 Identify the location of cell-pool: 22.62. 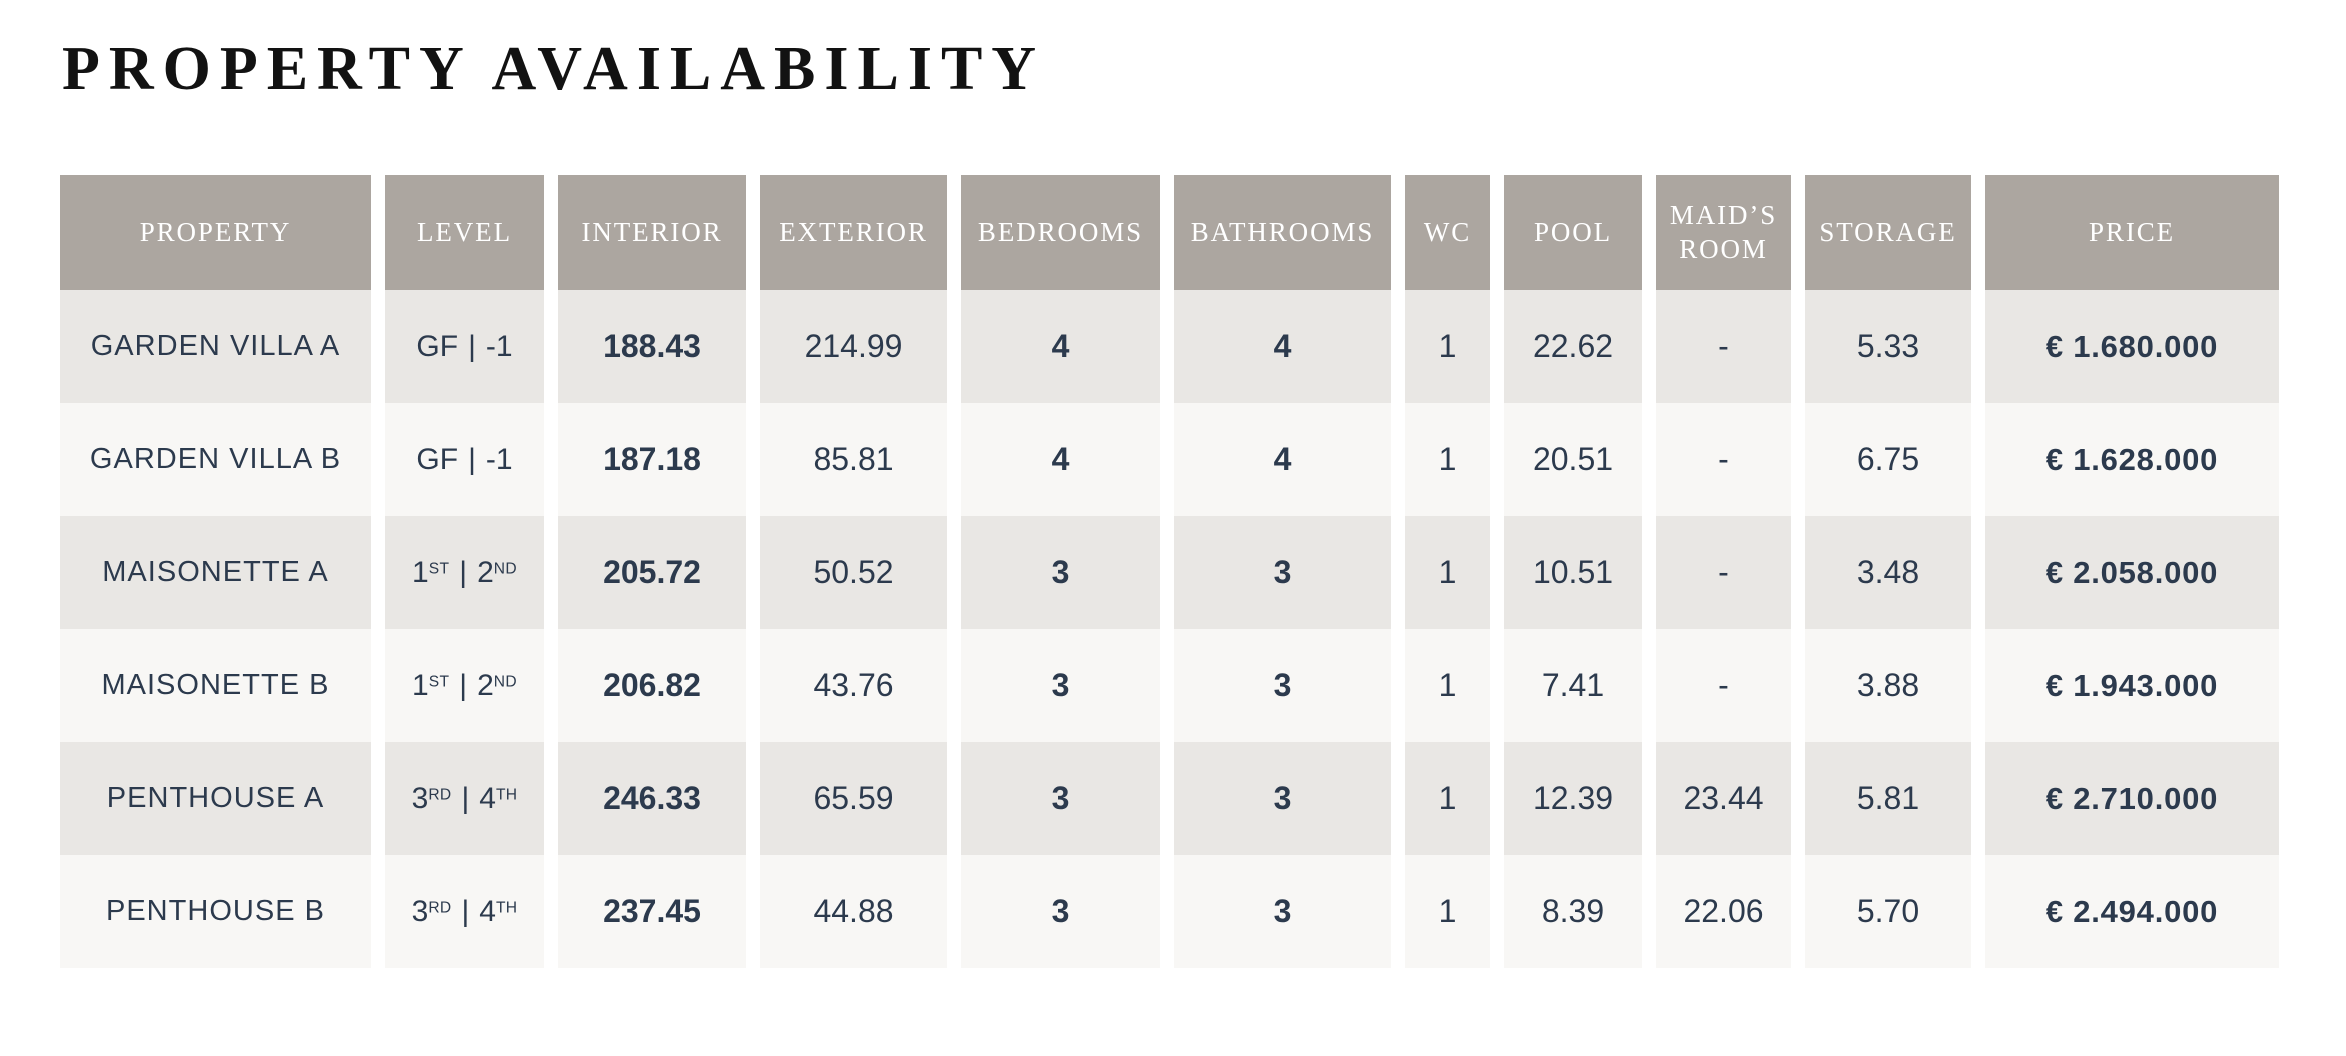
(1573, 347).